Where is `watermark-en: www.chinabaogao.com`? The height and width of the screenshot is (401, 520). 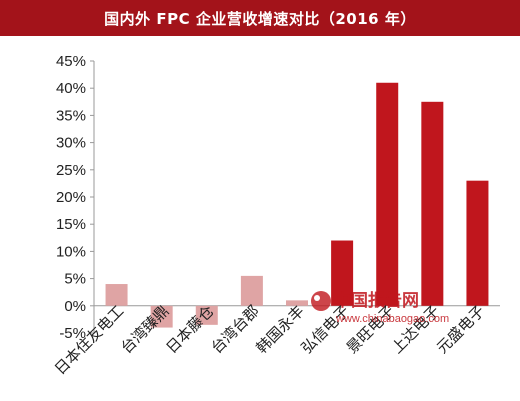
watermark-en: www.chinabaogao.com is located at coordinates (392, 319).